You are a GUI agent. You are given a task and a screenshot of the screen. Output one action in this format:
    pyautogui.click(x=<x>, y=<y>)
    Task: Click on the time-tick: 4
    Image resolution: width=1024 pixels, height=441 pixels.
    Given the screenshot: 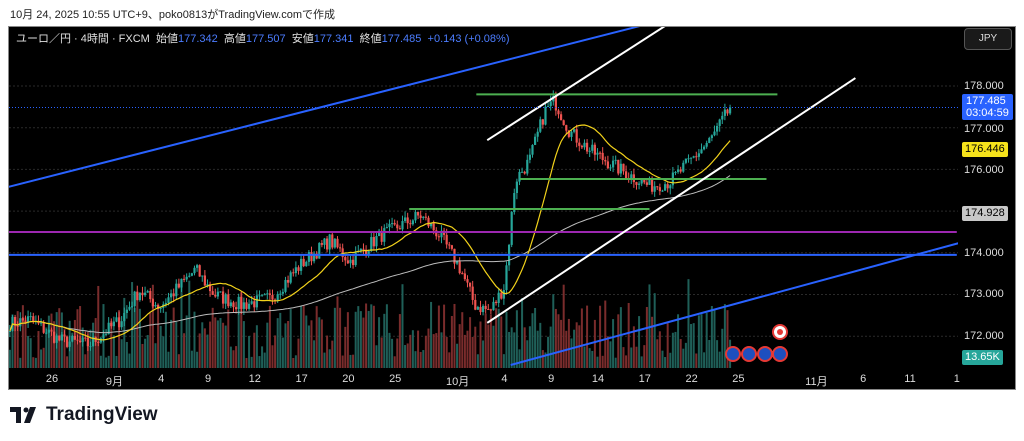 What is the action you would take?
    pyautogui.click(x=504, y=379)
    